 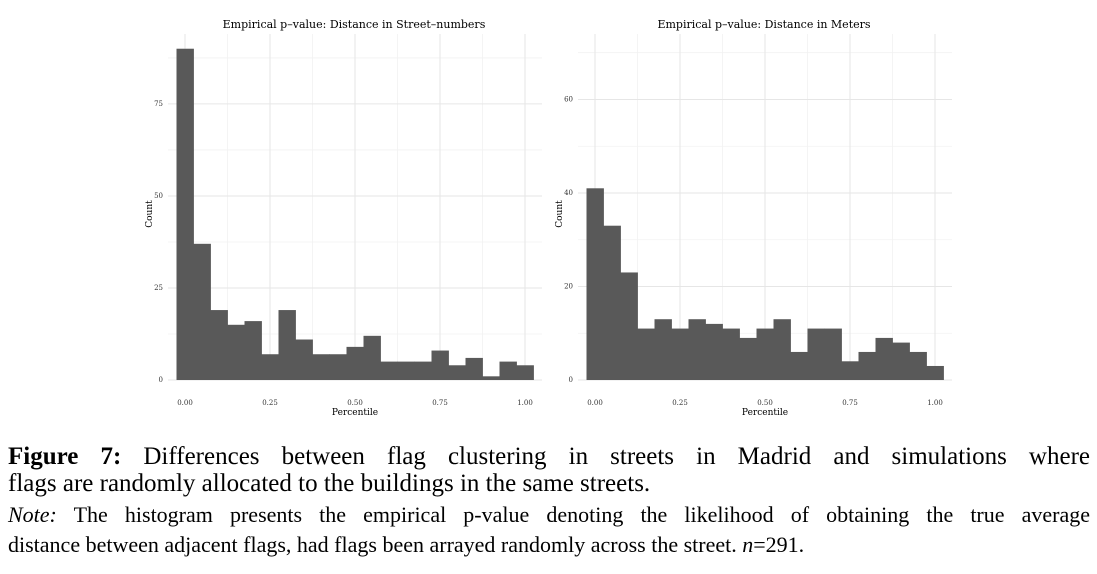 What do you see at coordinates (158, 288) in the screenshot?
I see `y-tick-label: 25` at bounding box center [158, 288].